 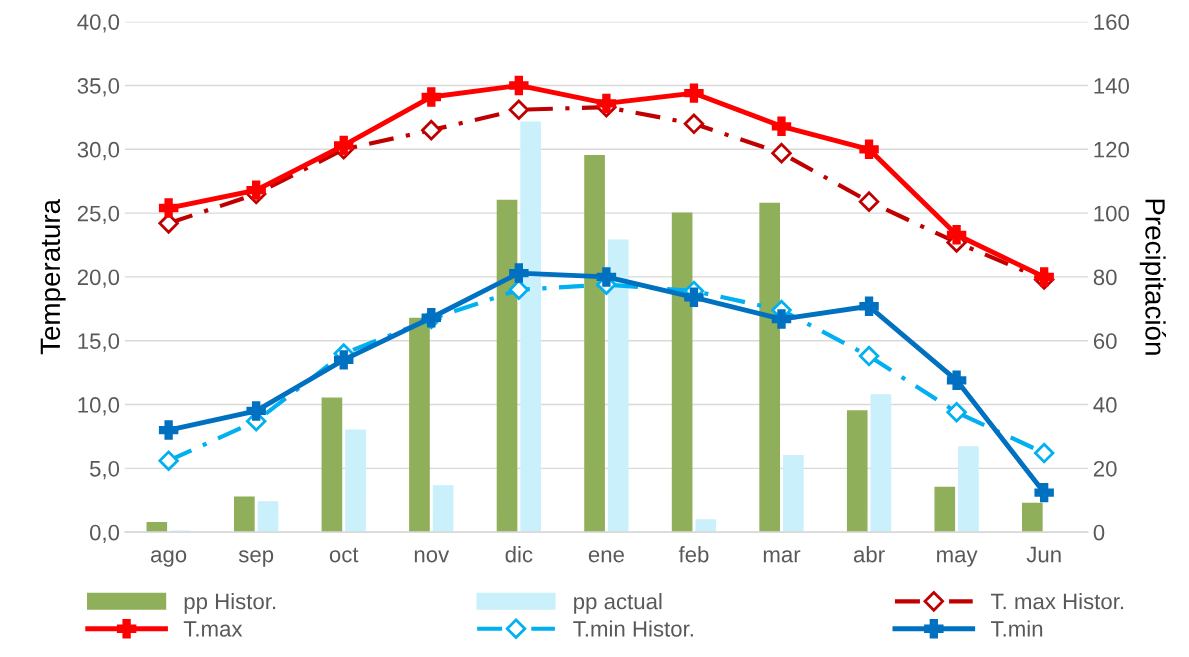 I want to click on legend-label: pp actual, so click(x=618, y=603).